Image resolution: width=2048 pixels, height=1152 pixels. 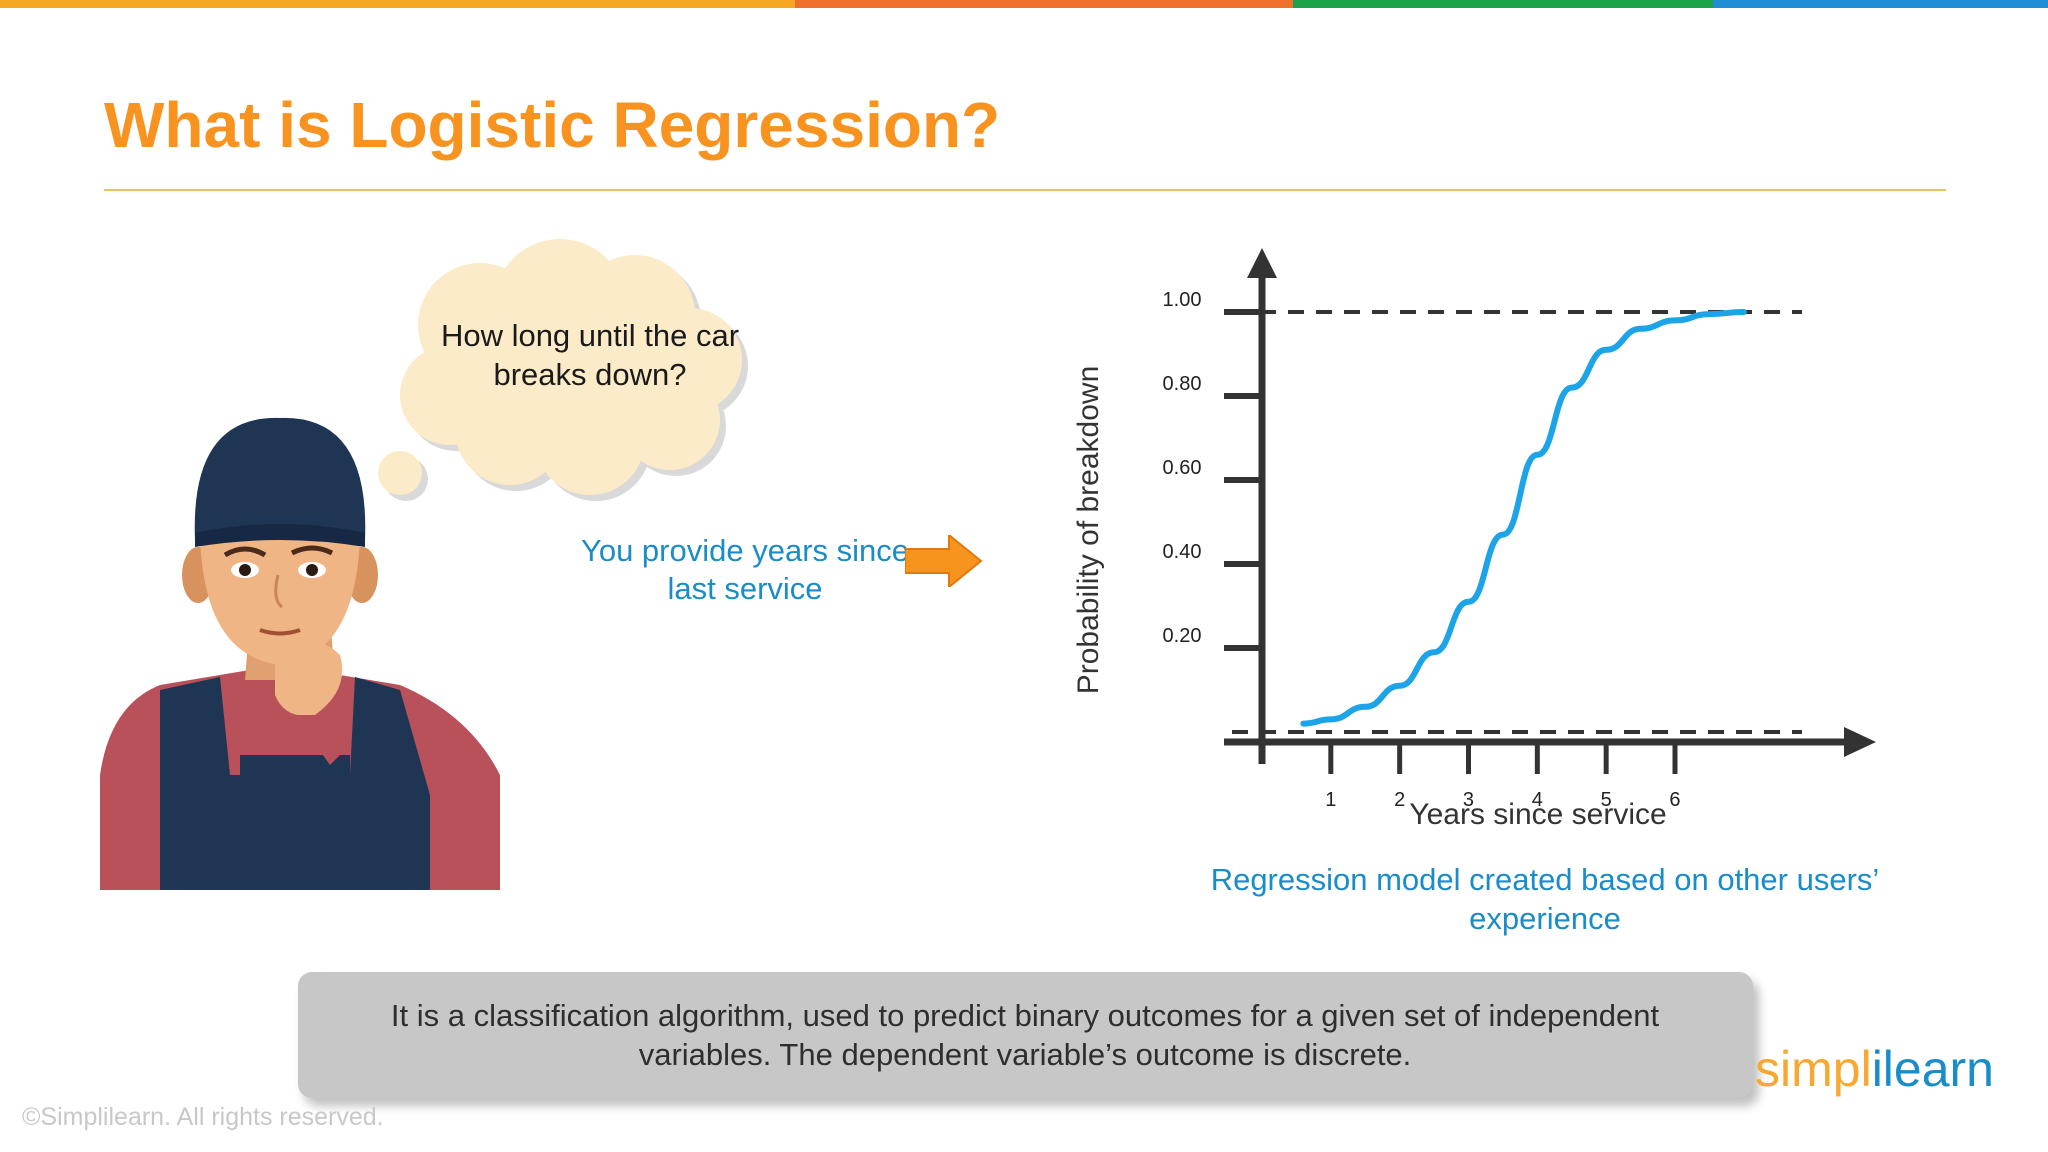 What do you see at coordinates (1468, 800) in the screenshot?
I see `x-tick-label: 3` at bounding box center [1468, 800].